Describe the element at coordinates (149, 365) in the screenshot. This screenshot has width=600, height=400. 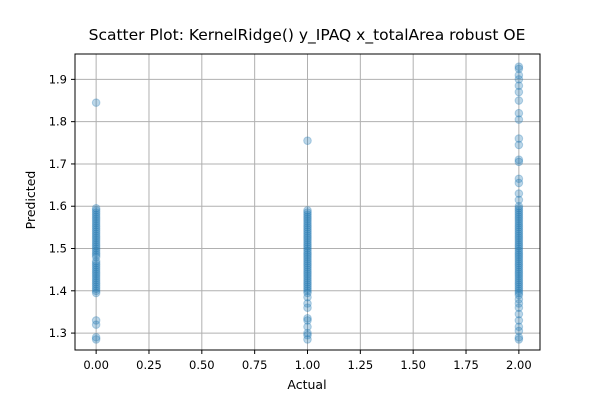
I see `x-tick-label-1: 0.25` at that location.